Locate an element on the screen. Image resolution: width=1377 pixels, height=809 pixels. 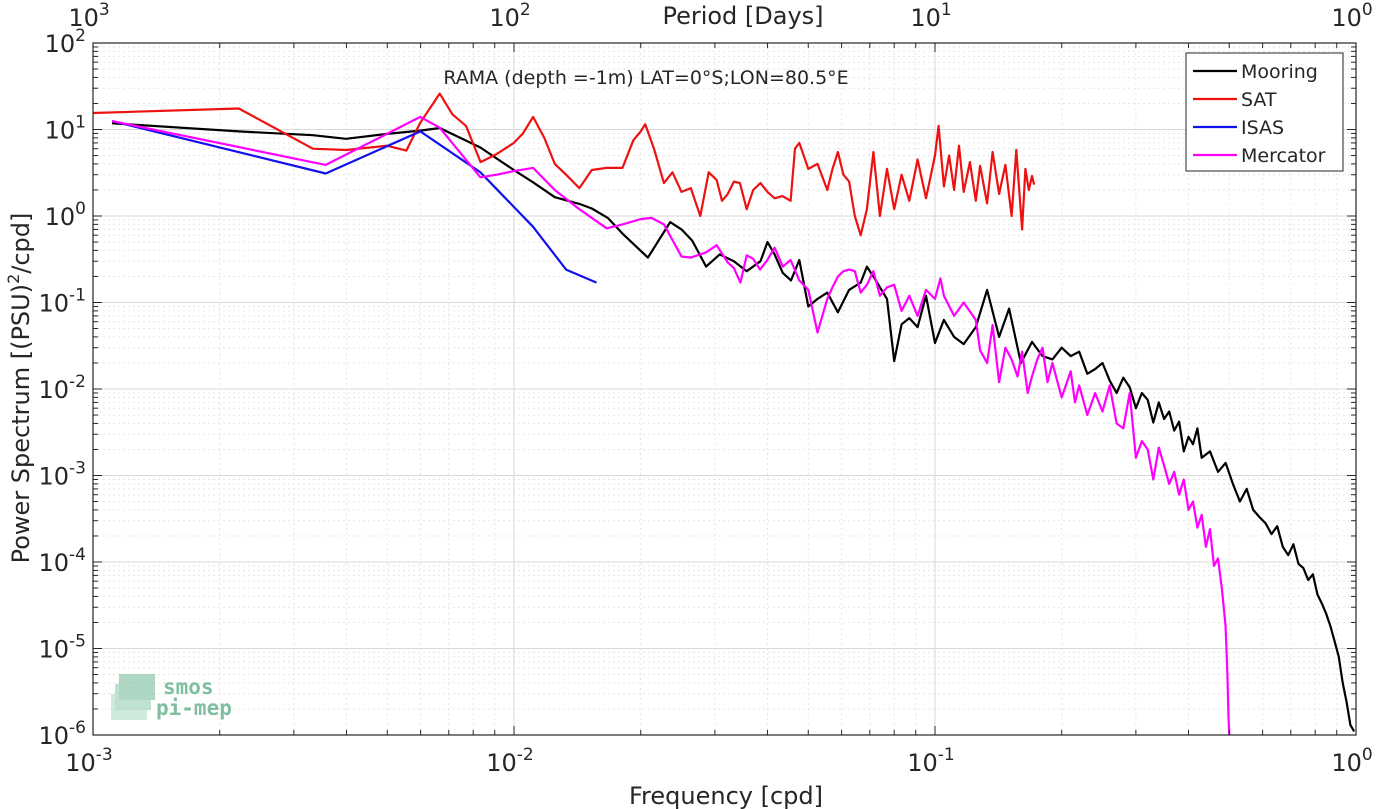
y-tick-labels: 10⁻⁶ 10⁻⁵ 10⁻⁴ 10⁻³ 10⁻² 10⁻¹ 10⁰ 10¹ 10² is located at coordinates (63, 388).